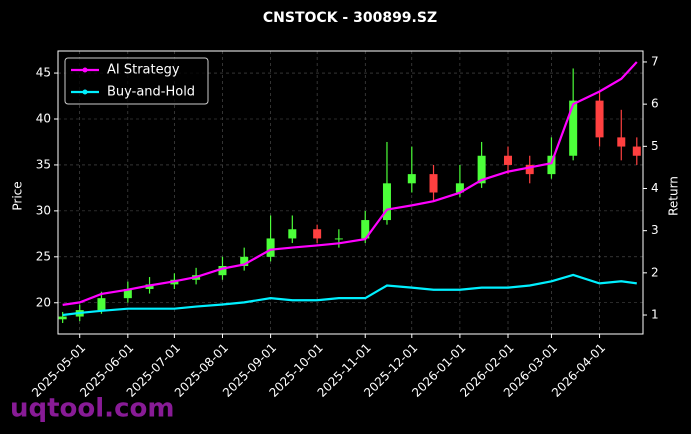 This screenshot has width=691, height=434. Describe the element at coordinates (151, 92) in the screenshot. I see `legend-label: Buy-and-Hold` at that location.